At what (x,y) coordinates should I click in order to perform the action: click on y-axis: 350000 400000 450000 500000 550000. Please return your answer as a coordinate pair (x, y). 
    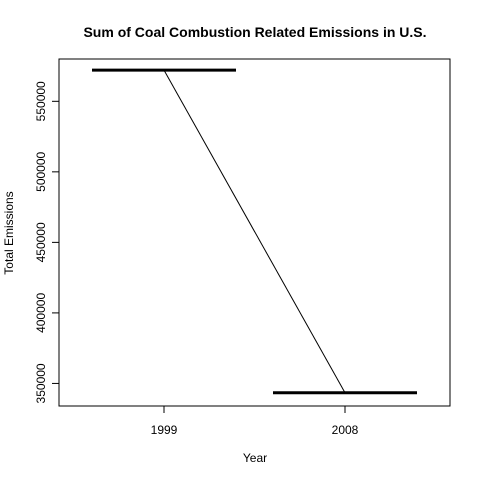
    Looking at the image, I should click on (46, 242).